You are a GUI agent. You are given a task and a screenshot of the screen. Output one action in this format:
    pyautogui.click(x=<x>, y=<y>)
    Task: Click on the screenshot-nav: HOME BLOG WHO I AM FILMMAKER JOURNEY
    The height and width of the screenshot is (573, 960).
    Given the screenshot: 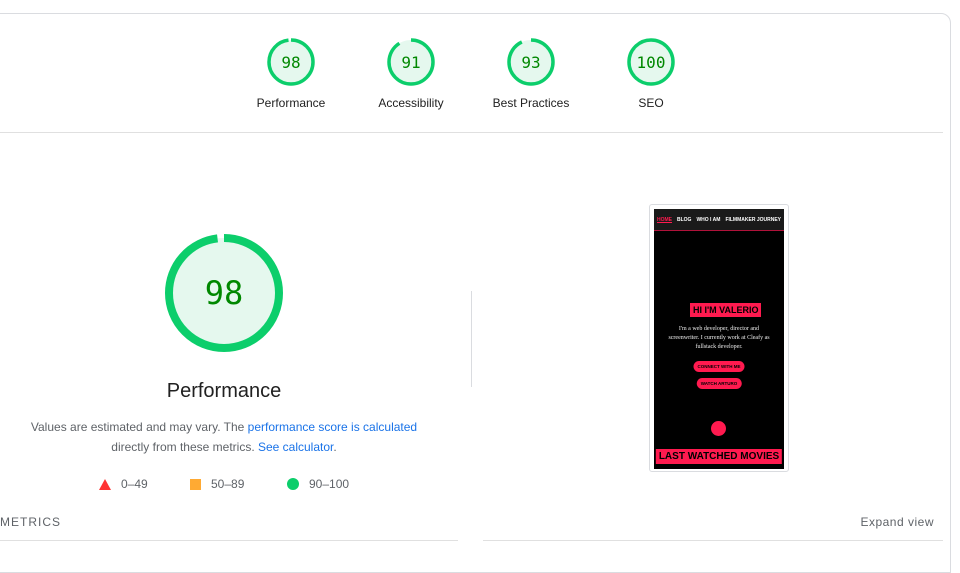 What is the action you would take?
    pyautogui.click(x=719, y=220)
    